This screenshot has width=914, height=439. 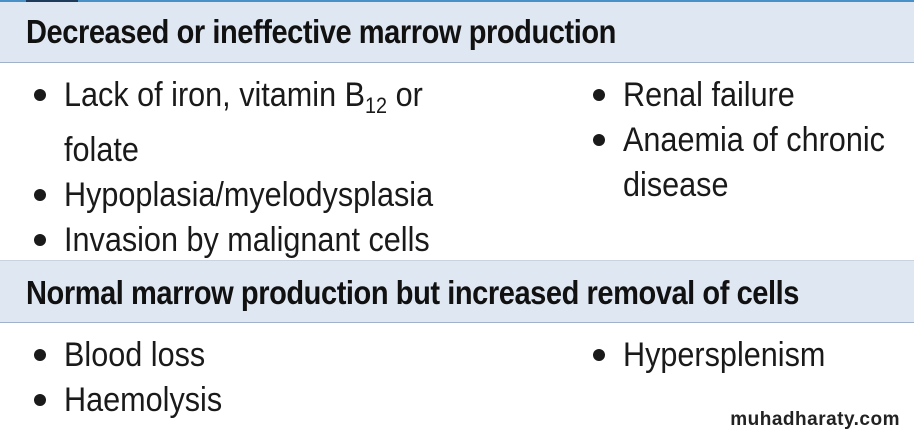 What do you see at coordinates (754, 140) in the screenshot?
I see `item-text: Anaemia of chronic` at bounding box center [754, 140].